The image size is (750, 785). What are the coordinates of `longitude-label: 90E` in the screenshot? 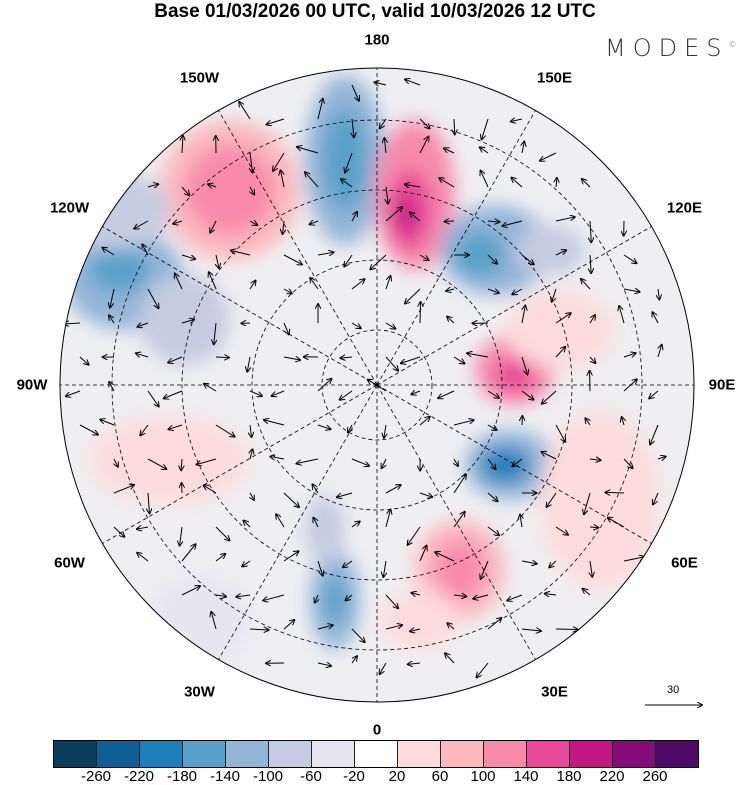 It's located at (722, 385).